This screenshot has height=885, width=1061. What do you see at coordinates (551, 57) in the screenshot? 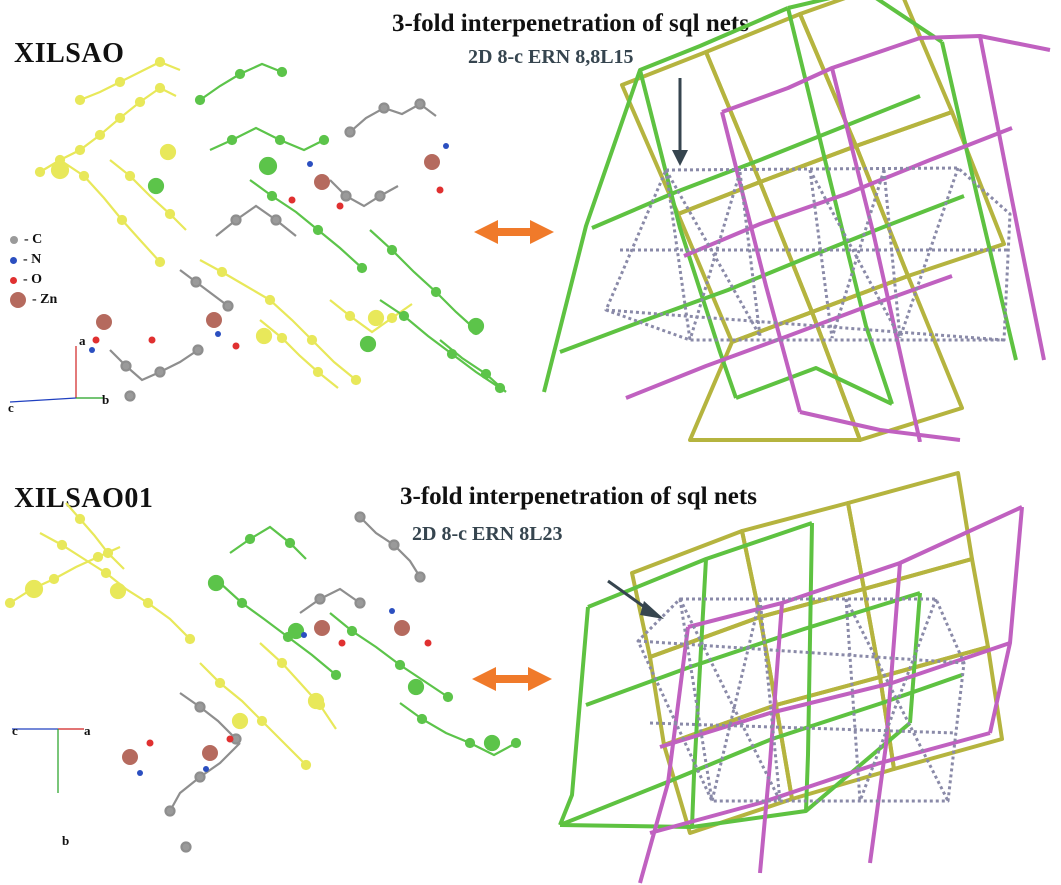
I see `ern-label: 2D 8-c ERN 8,8L15` at bounding box center [551, 57].